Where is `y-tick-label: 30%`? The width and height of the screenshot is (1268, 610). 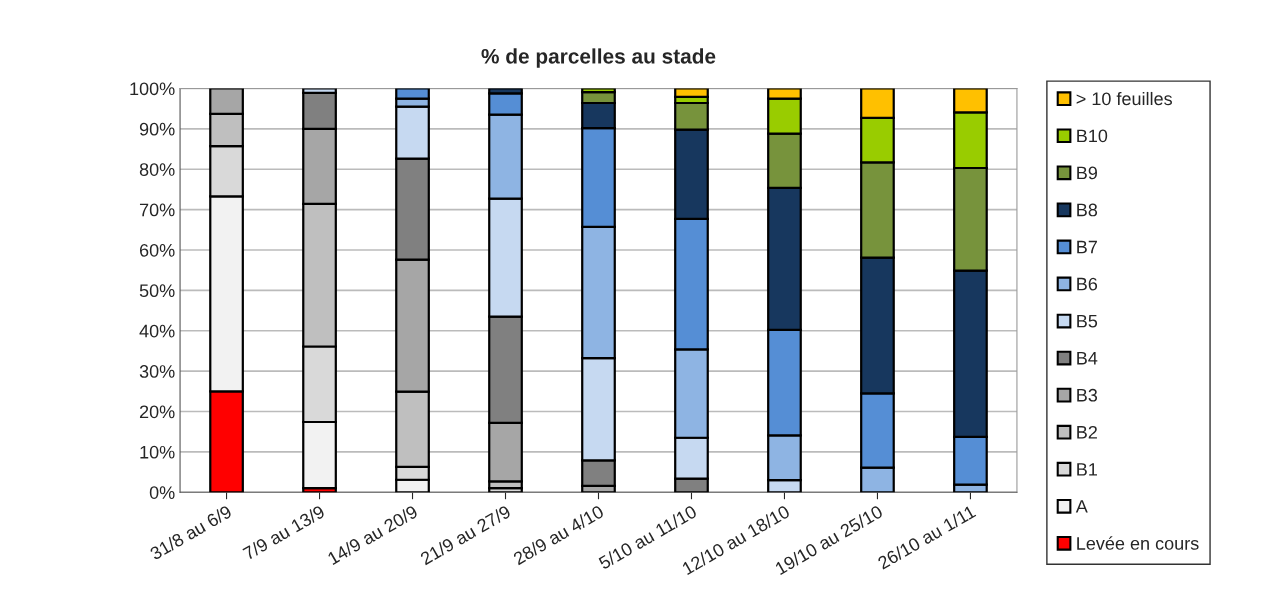
y-tick-label: 30% is located at coordinates (157, 371).